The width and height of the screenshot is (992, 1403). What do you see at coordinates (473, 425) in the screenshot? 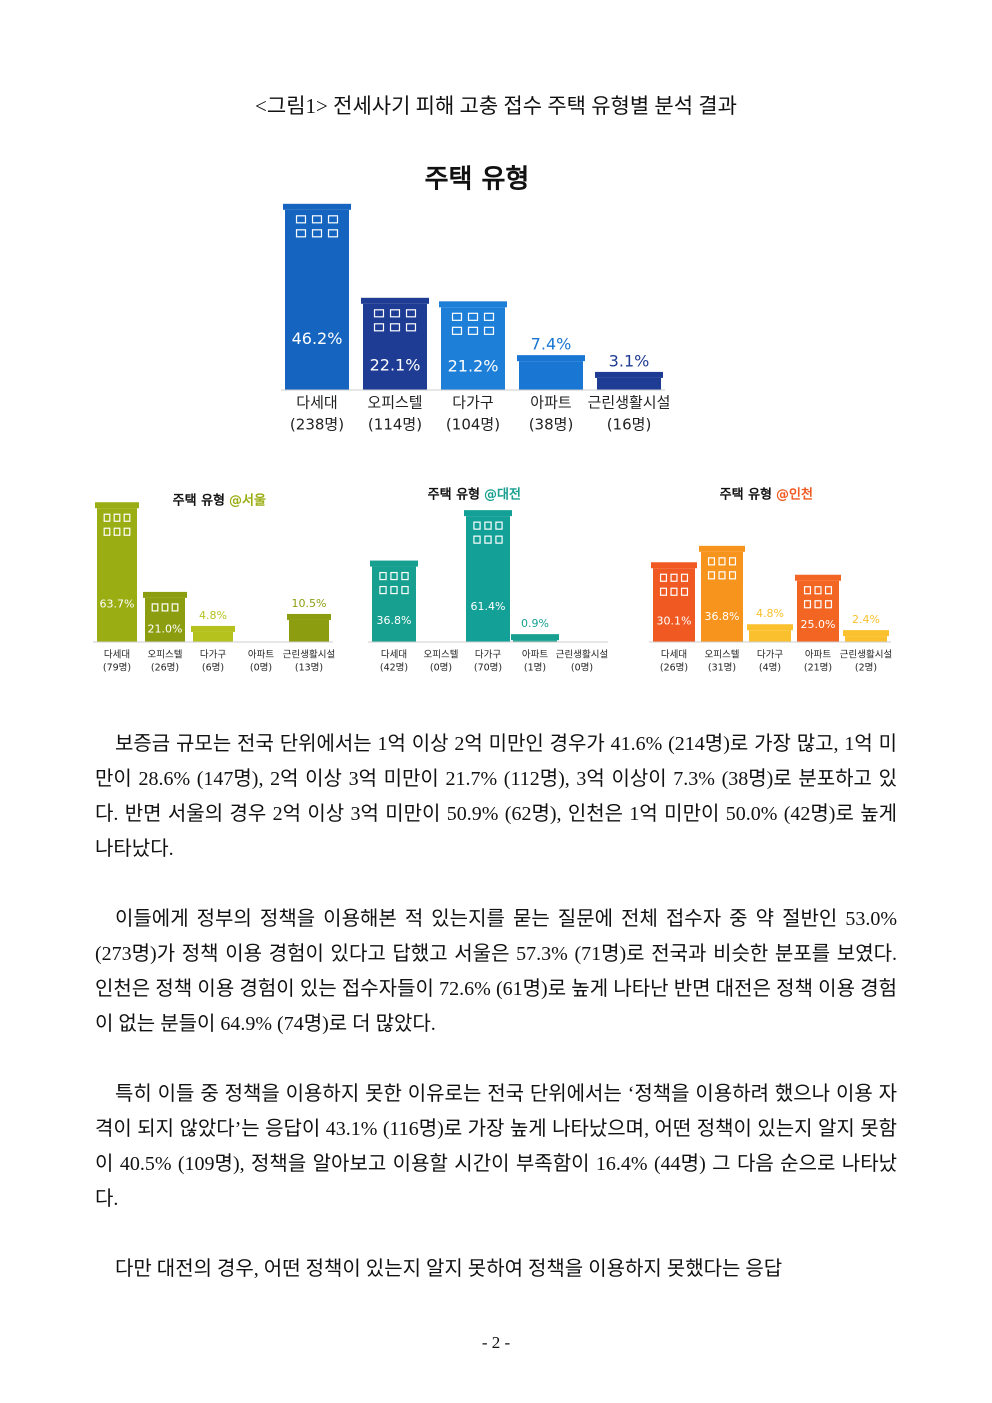
I see `category-sublabel: (104명)` at bounding box center [473, 425].